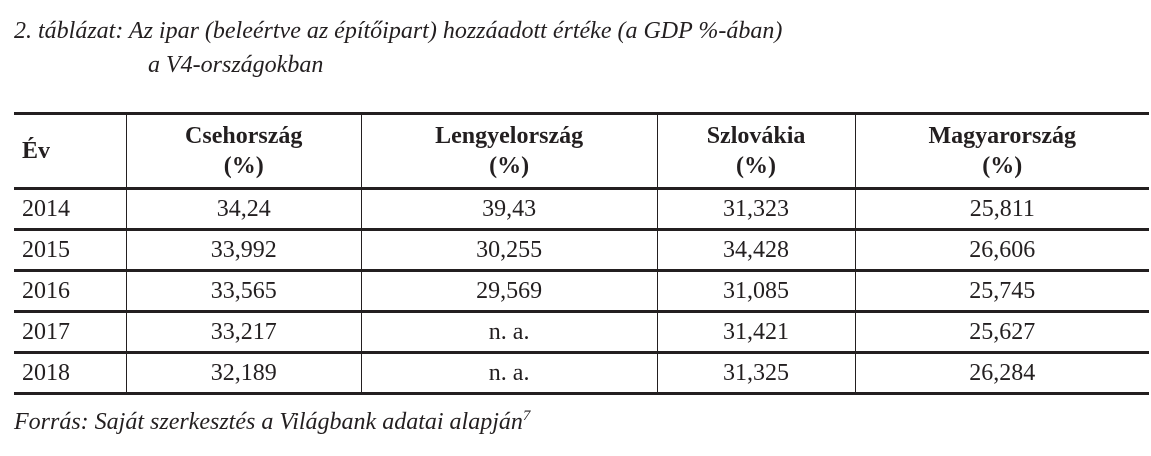 The width and height of the screenshot is (1151, 456). What do you see at coordinates (756, 291) in the screenshot?
I see `value-cell: 31,085` at bounding box center [756, 291].